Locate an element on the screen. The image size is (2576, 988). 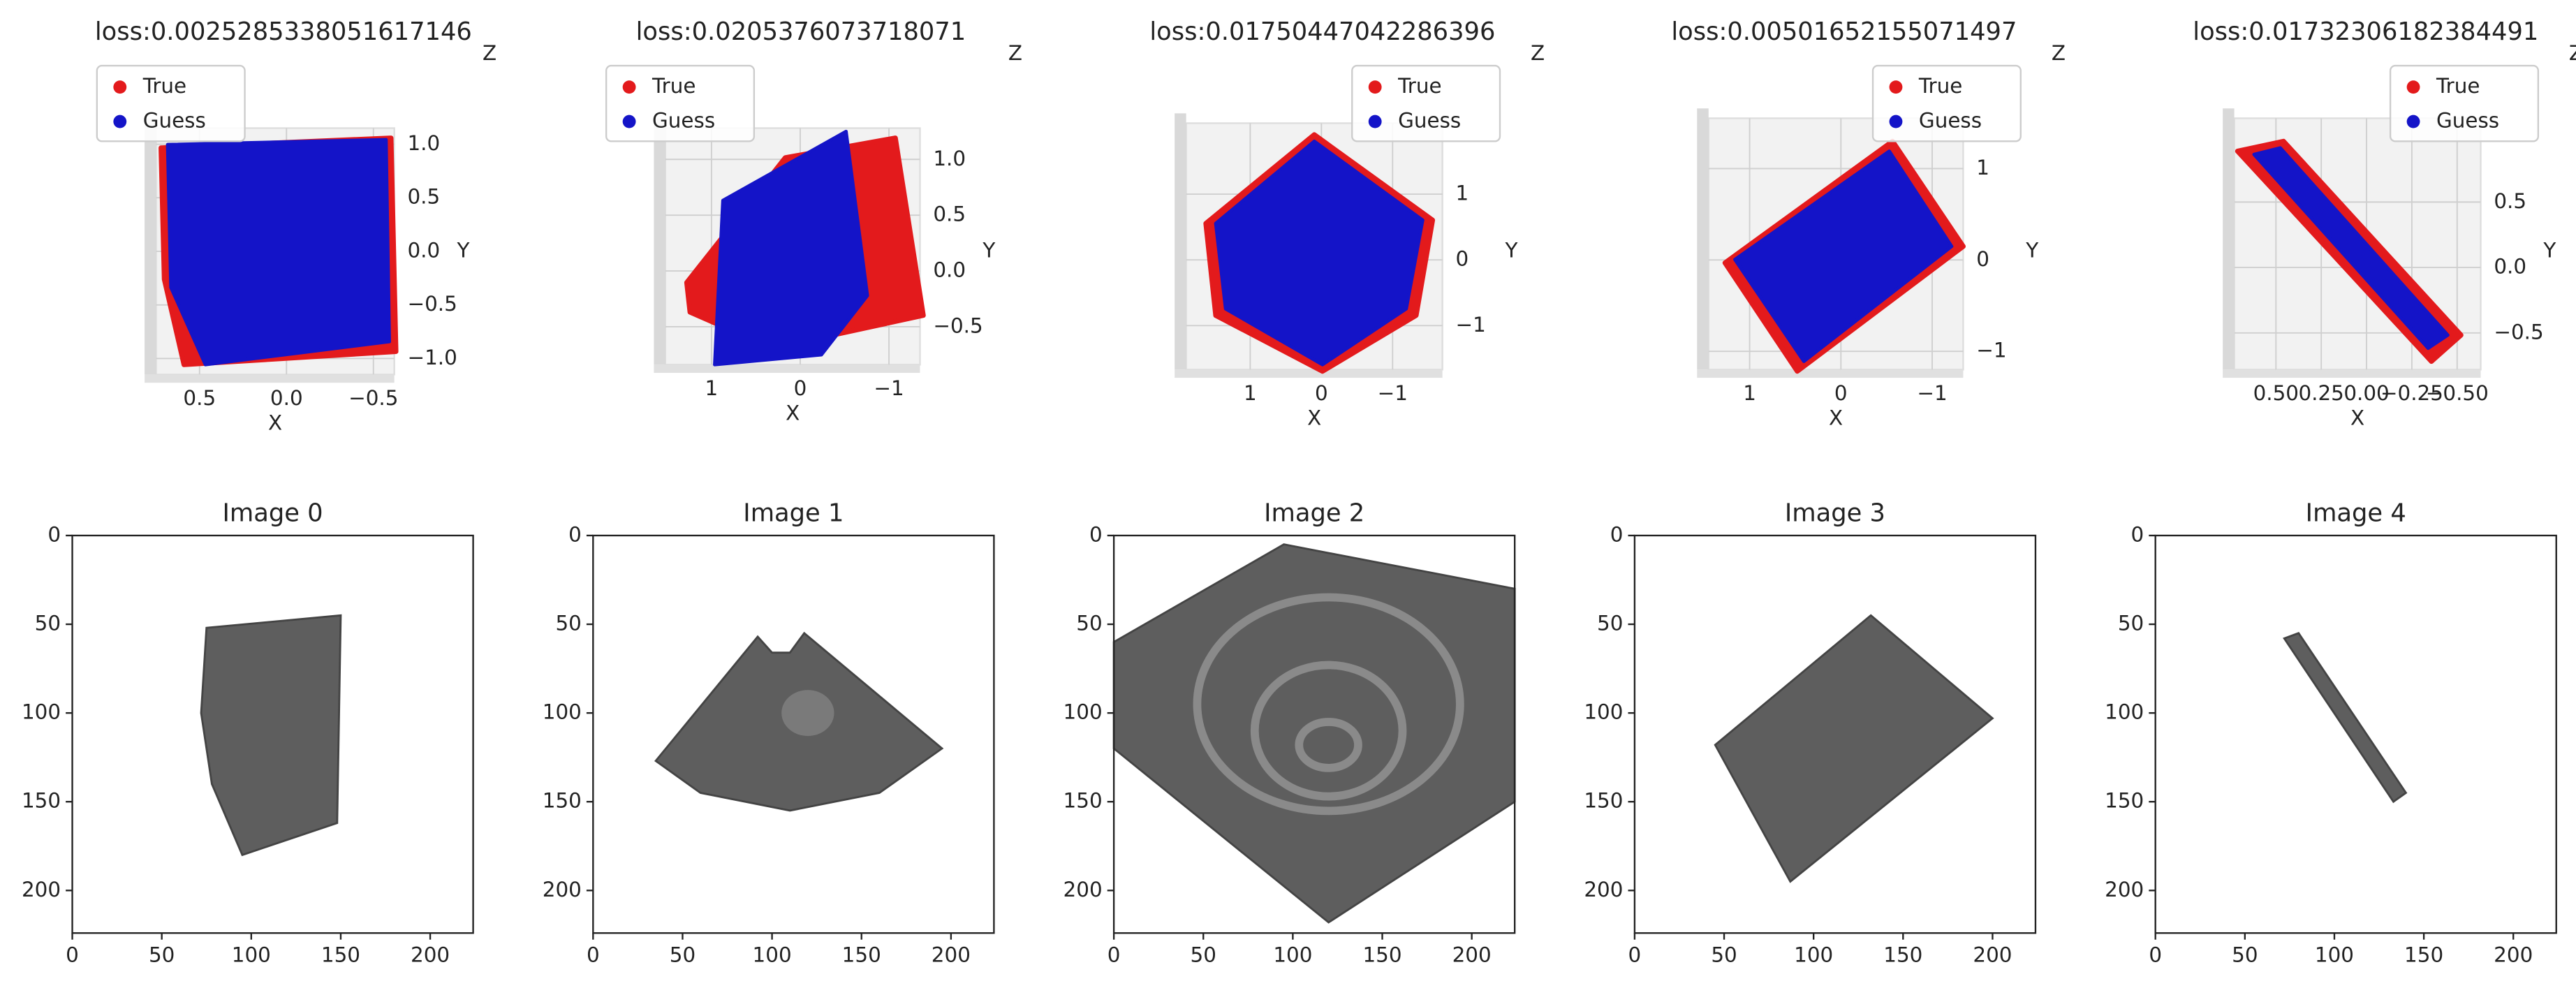
x-axis-label: X is located at coordinates (1314, 418).